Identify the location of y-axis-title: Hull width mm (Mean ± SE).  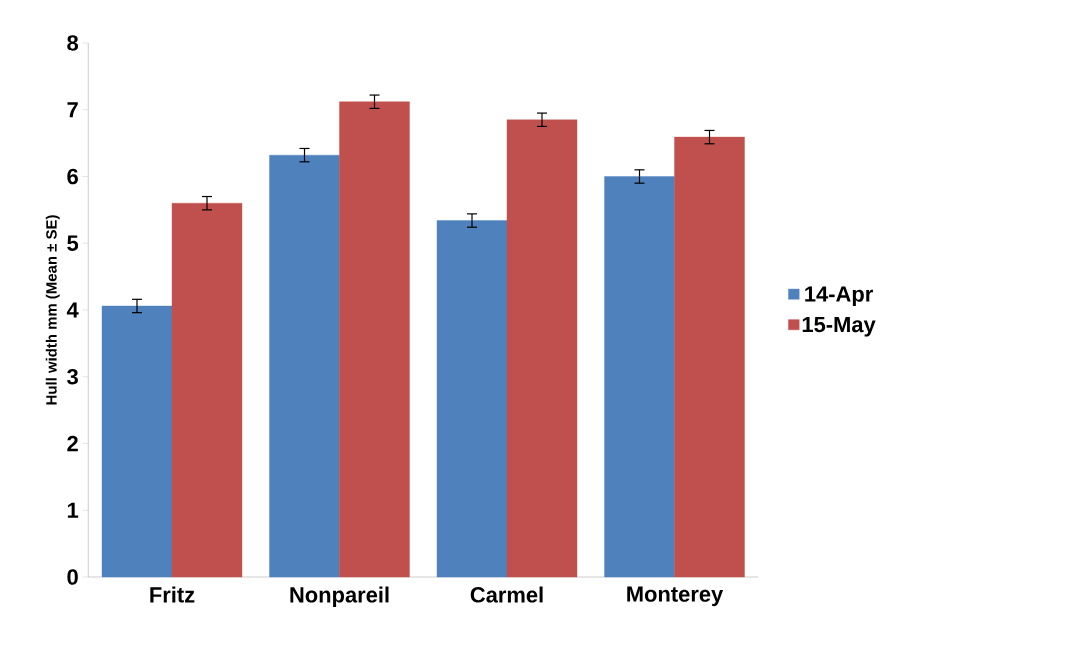
(52, 310).